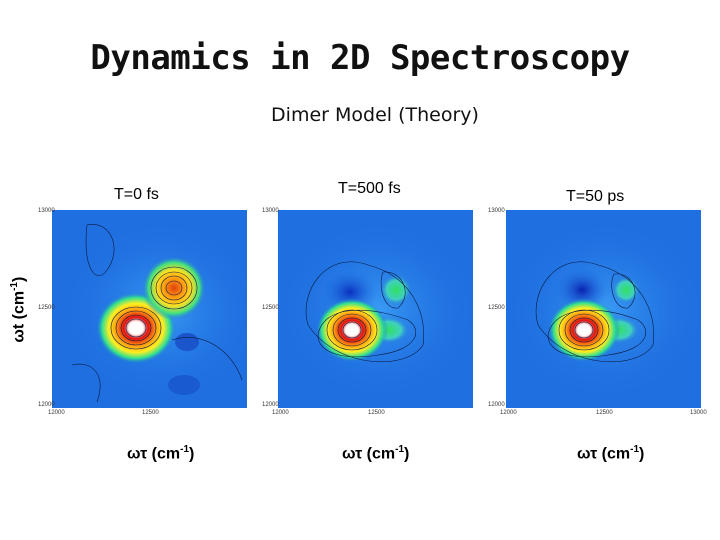 The height and width of the screenshot is (540, 720). What do you see at coordinates (698, 413) in the screenshot?
I see `x-tick-3-right: 13000` at bounding box center [698, 413].